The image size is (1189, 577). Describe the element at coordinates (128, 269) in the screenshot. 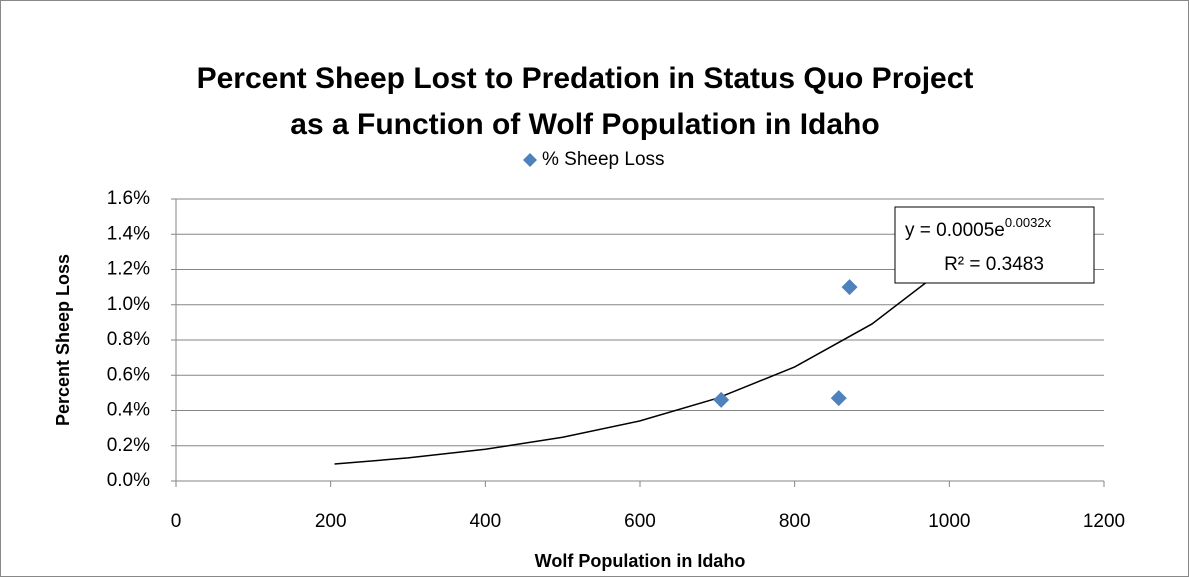

I see `y-tick-label: 1.2%` at that location.